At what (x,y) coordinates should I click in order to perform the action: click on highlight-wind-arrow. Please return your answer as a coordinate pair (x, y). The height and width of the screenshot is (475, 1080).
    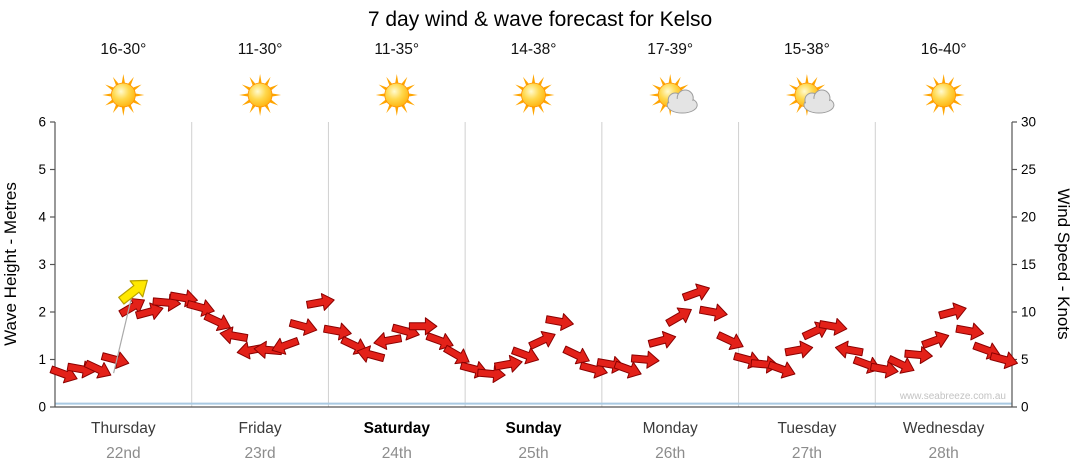
    Looking at the image, I should click on (133, 292).